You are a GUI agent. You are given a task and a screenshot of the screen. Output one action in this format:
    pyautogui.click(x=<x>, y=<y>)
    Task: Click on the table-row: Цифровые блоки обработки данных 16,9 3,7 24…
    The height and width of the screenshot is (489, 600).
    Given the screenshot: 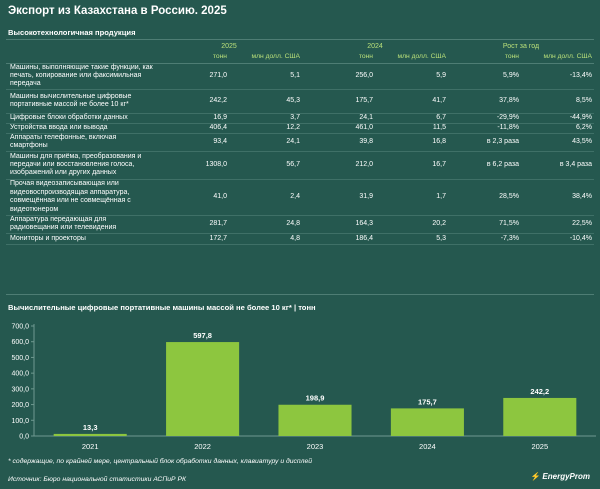 What is the action you would take?
    pyautogui.click(x=300, y=118)
    